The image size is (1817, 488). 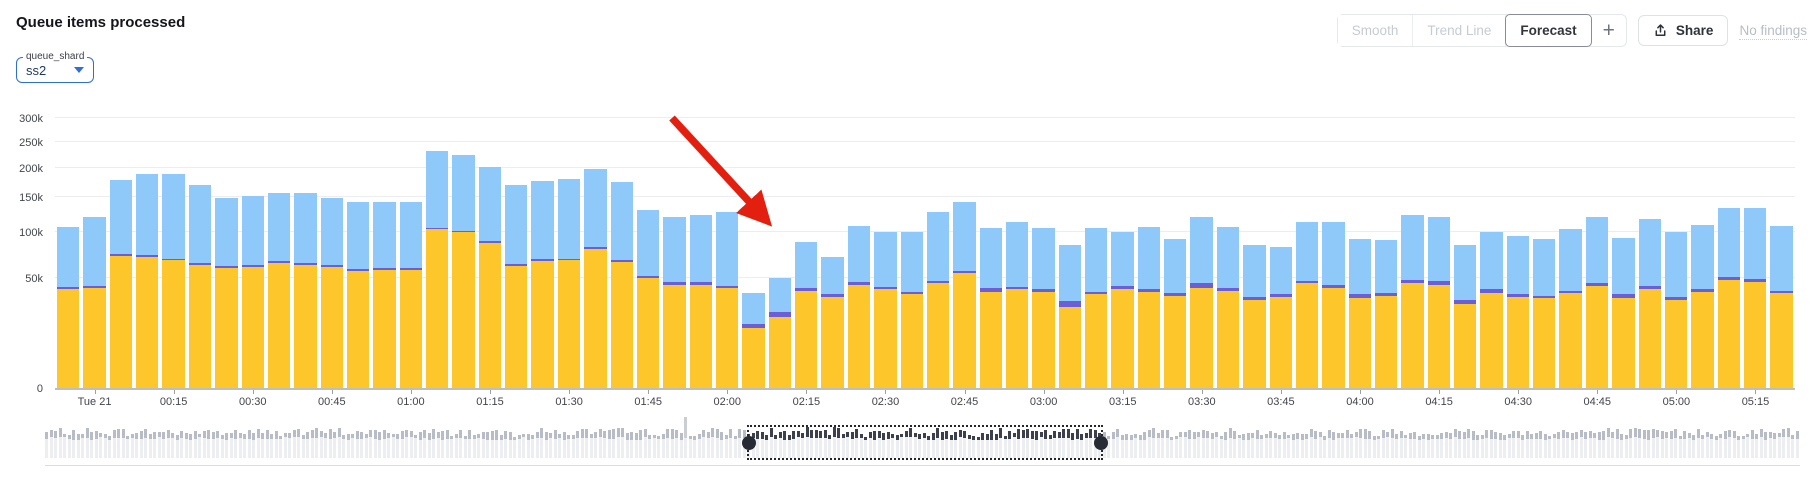 I want to click on share-button: Share, so click(x=1683, y=30).